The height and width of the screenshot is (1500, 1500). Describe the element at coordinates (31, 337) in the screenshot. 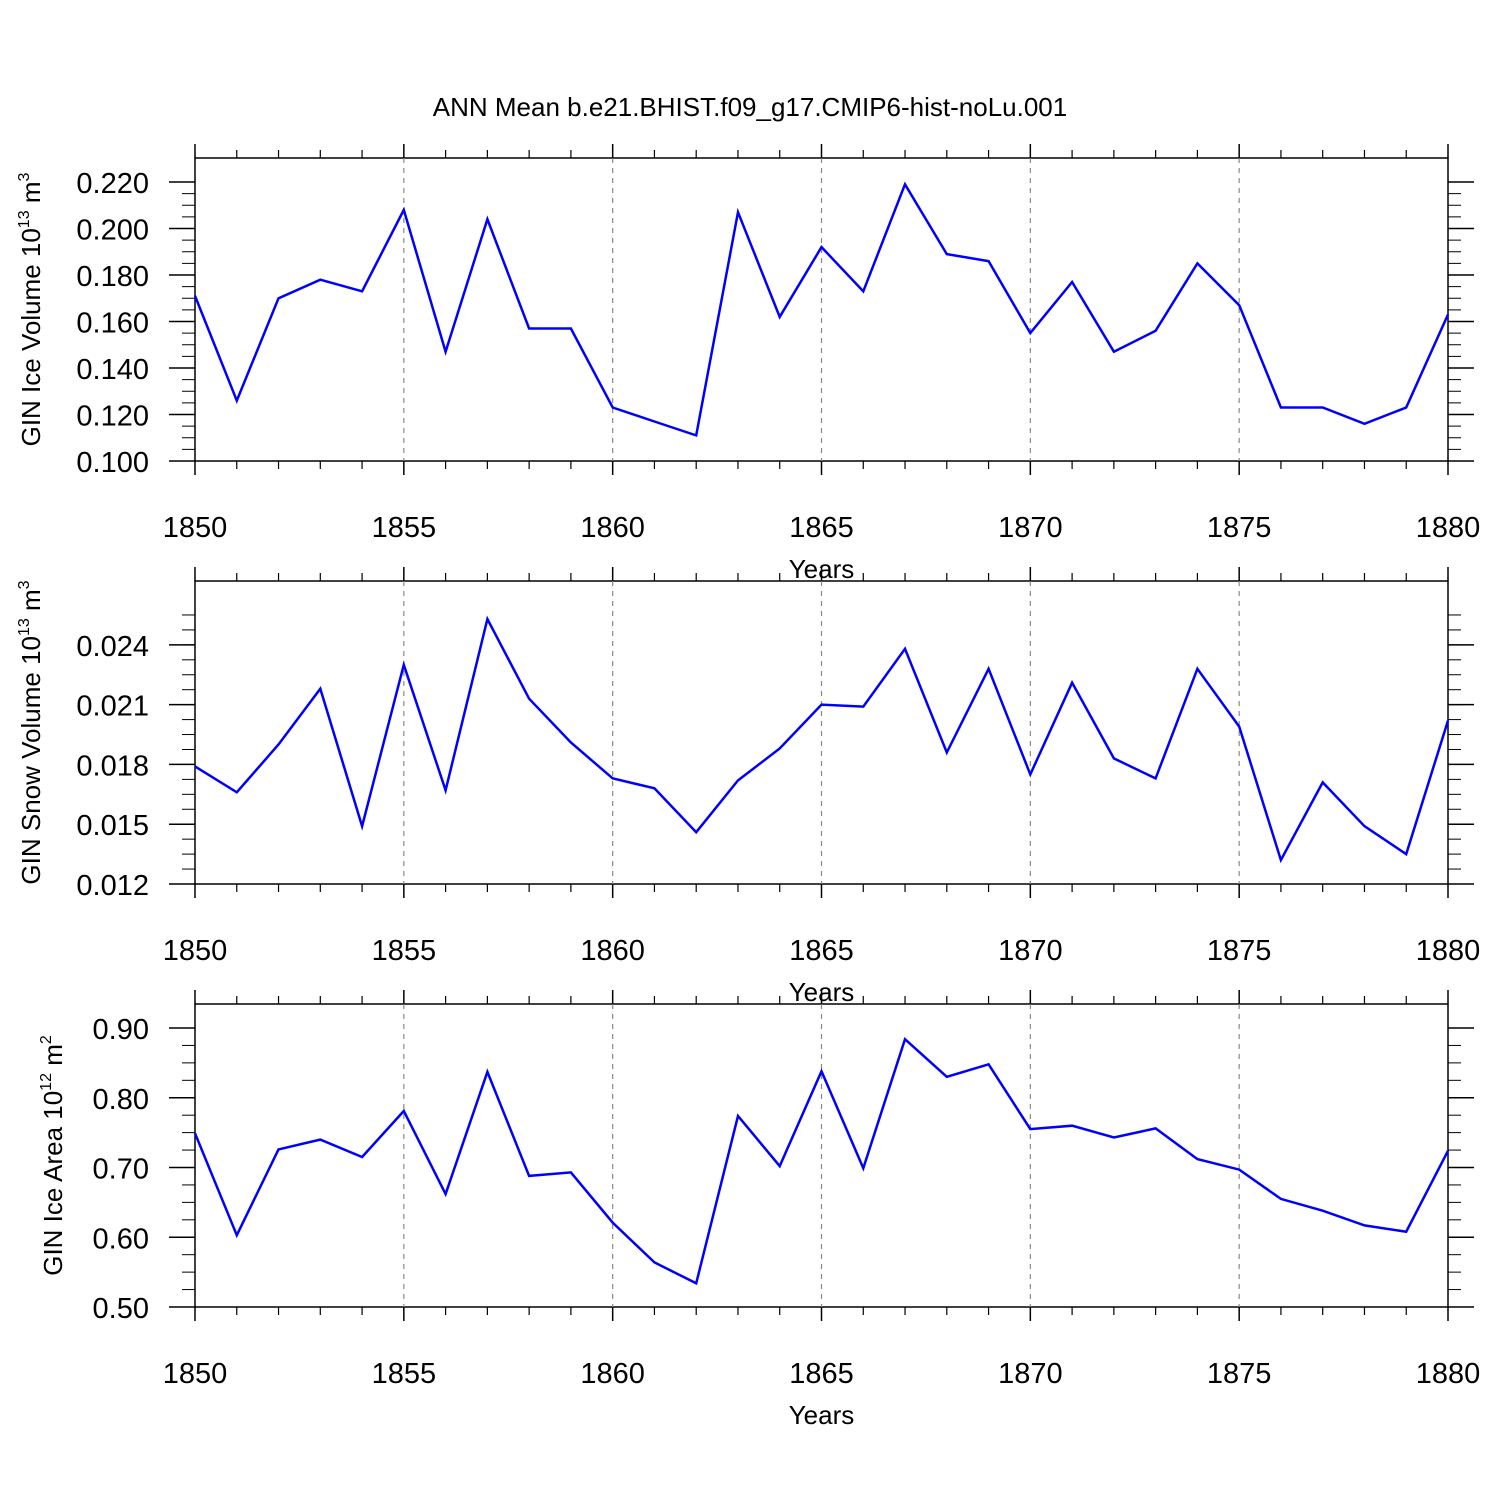

I see `y-label-text: GIN Ice Volume 10` at that location.